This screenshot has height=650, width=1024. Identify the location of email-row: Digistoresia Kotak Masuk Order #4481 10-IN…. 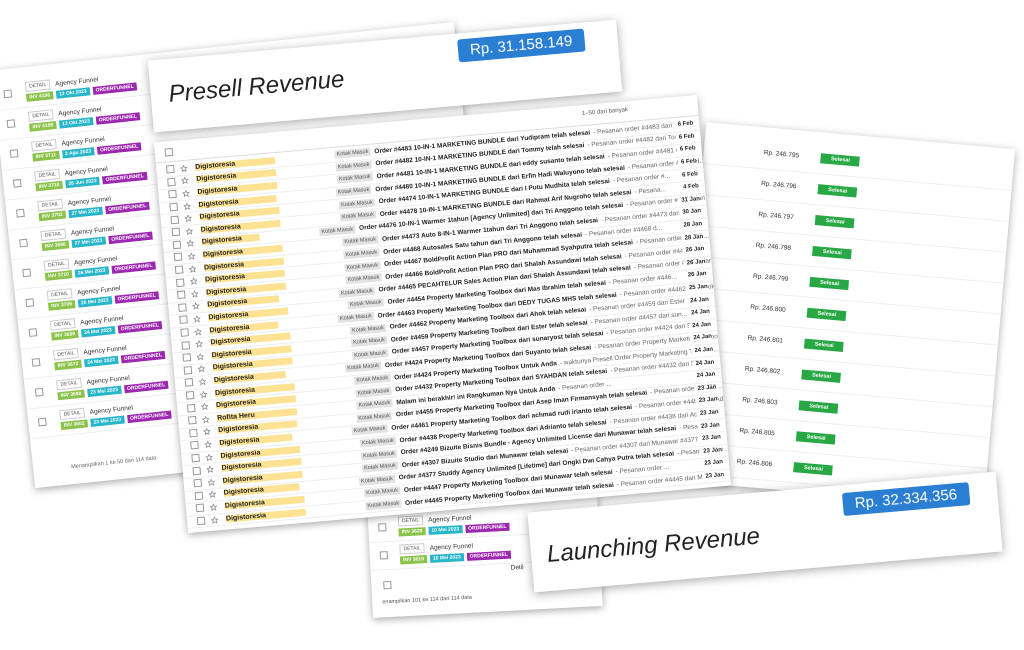
(430, 173).